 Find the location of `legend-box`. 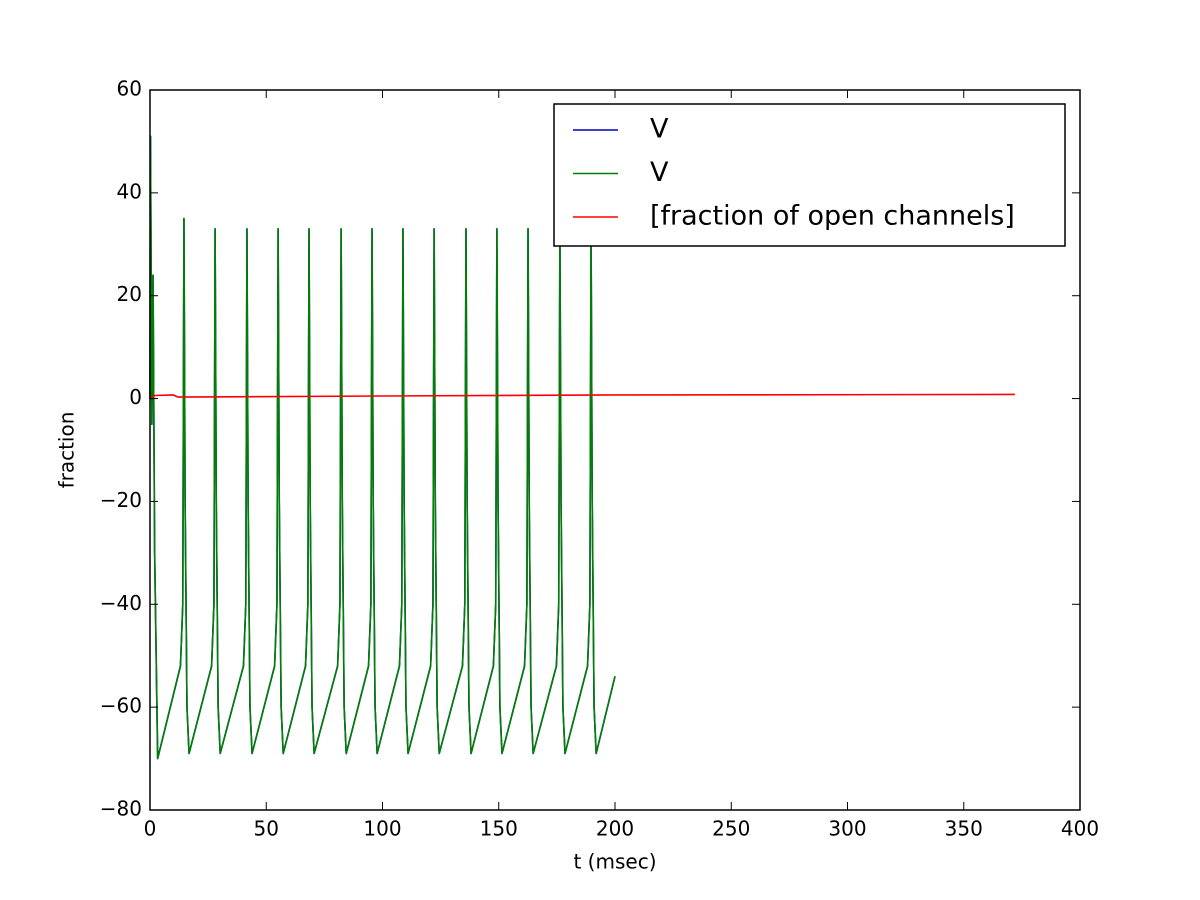

legend-box is located at coordinates (809, 175).